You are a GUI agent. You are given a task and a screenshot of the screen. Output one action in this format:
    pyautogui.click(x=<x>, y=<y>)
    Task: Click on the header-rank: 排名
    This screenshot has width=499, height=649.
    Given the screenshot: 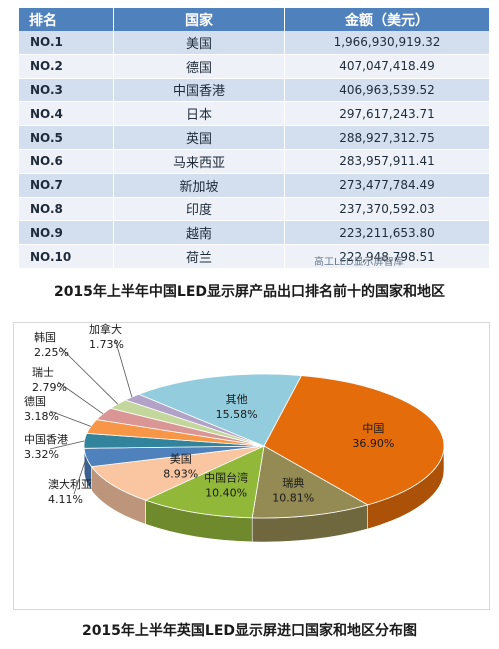 What is the action you would take?
    pyautogui.click(x=66, y=19)
    